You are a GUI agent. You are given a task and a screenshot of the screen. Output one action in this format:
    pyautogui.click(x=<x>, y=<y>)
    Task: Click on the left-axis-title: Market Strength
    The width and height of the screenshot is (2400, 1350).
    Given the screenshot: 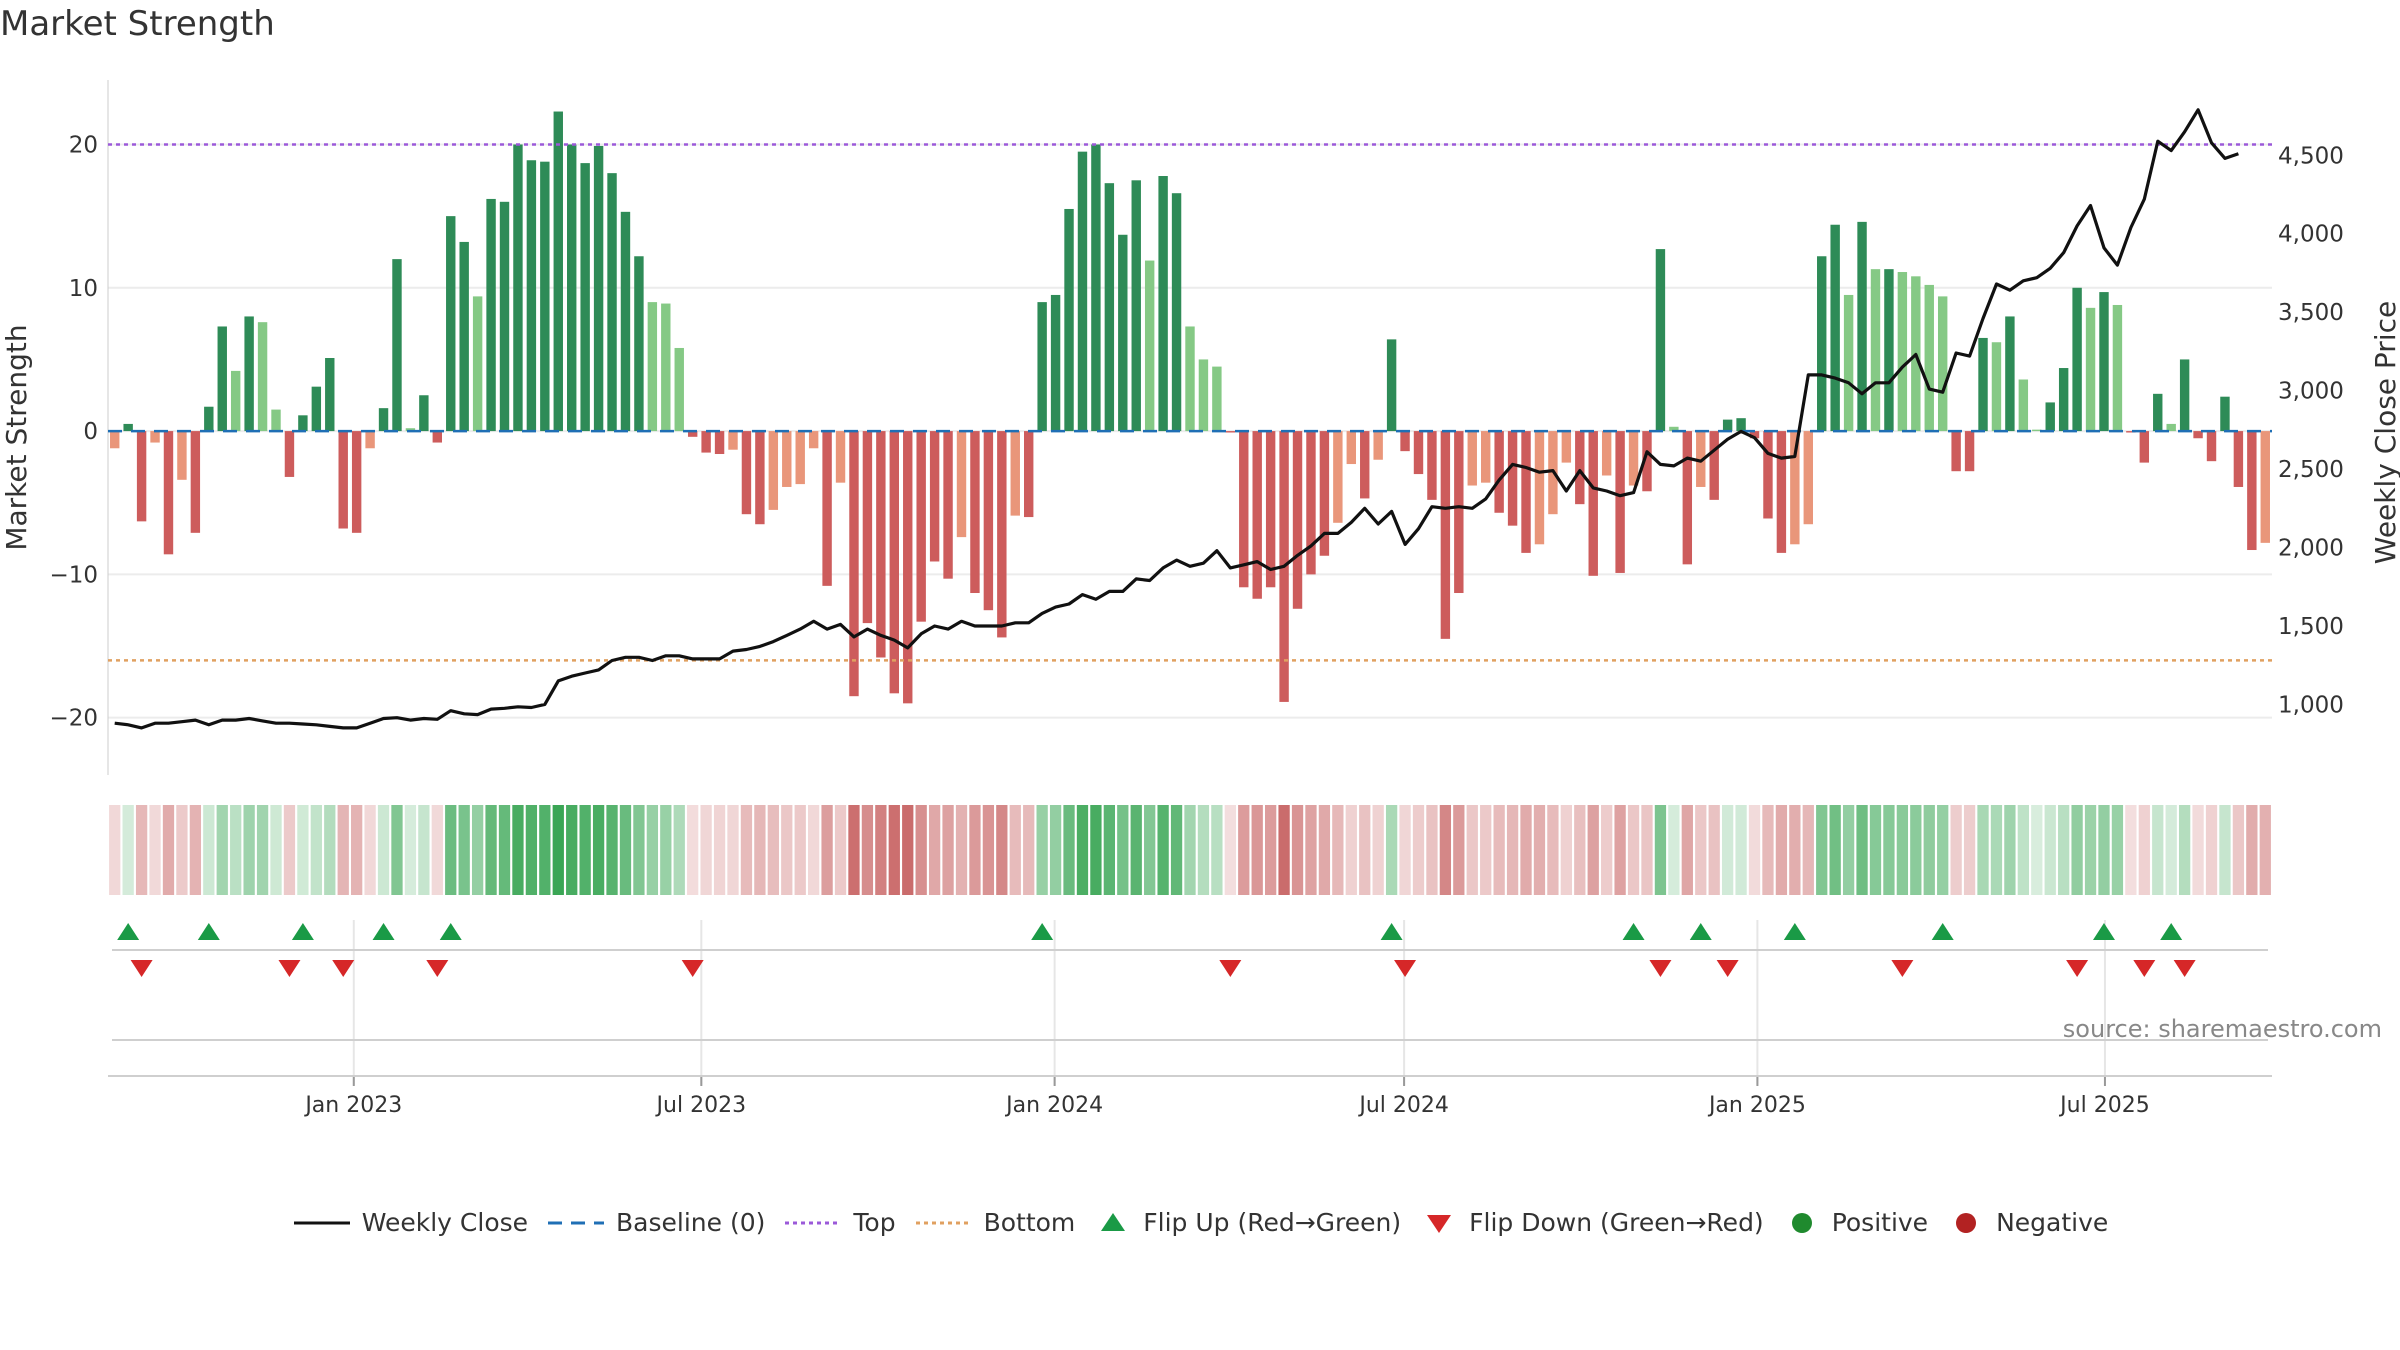 What is the action you would take?
    pyautogui.click(x=16, y=437)
    